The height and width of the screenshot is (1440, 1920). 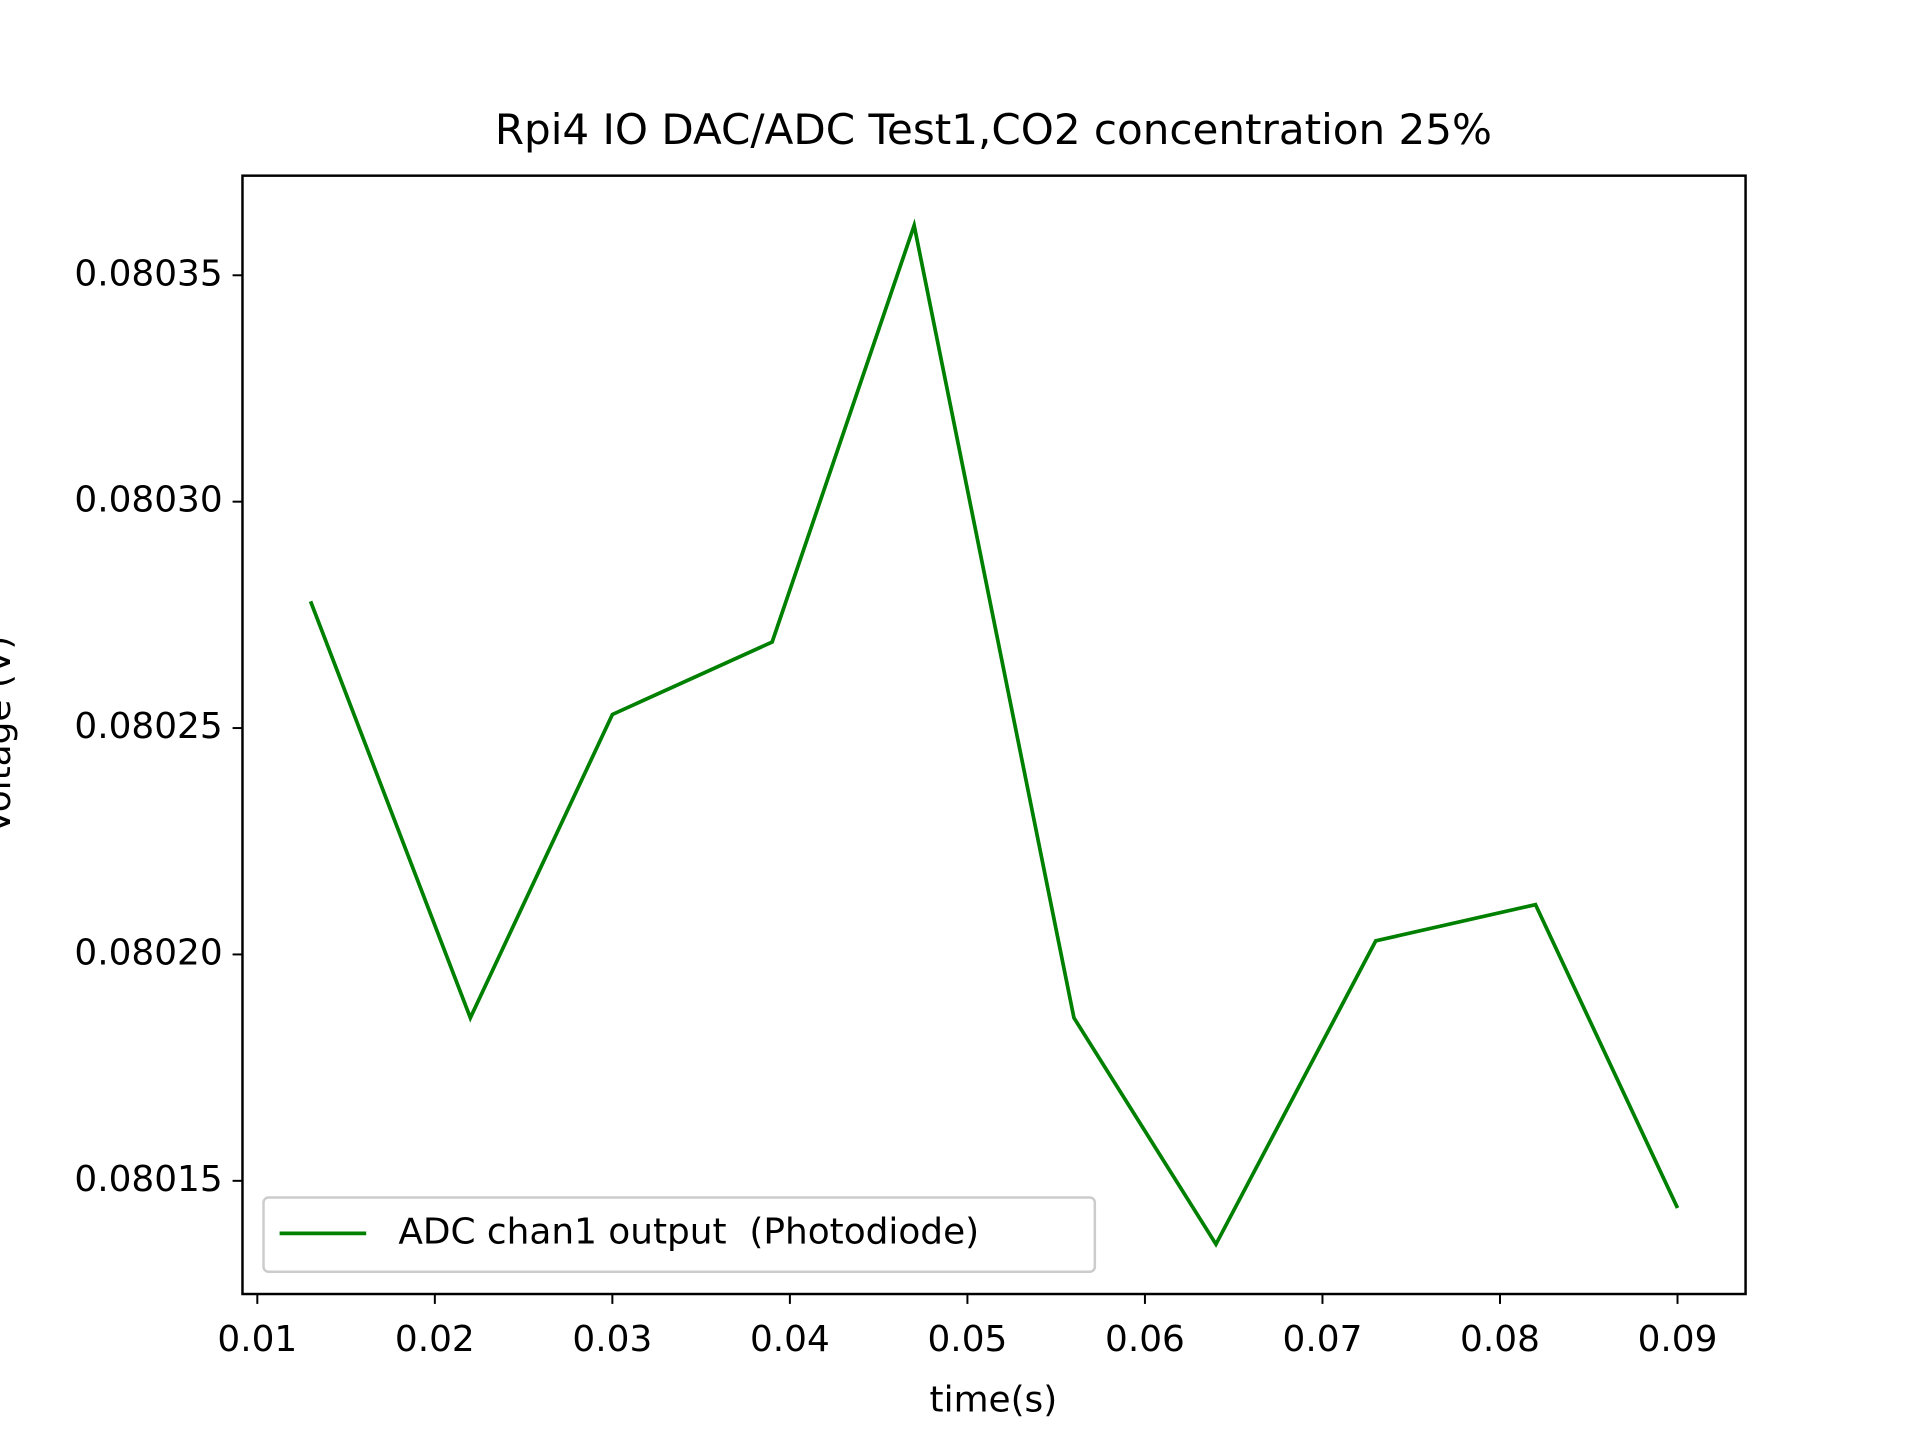 What do you see at coordinates (148, 500) in the screenshot?
I see `y-tick-label: 0.08030` at bounding box center [148, 500].